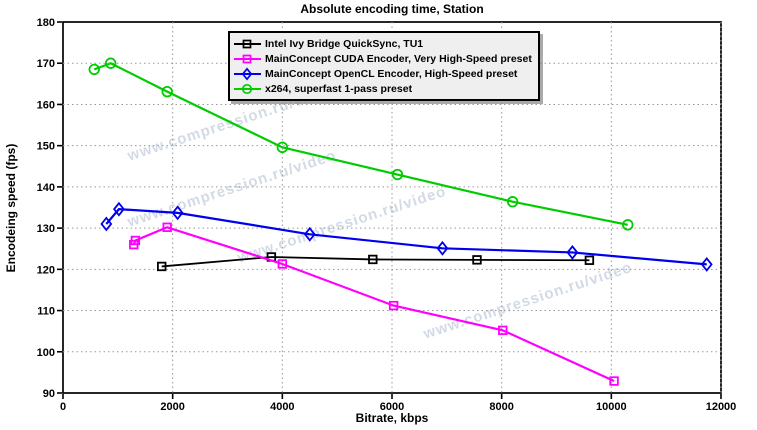  I want to click on y-tick-label: 120, so click(46, 270).